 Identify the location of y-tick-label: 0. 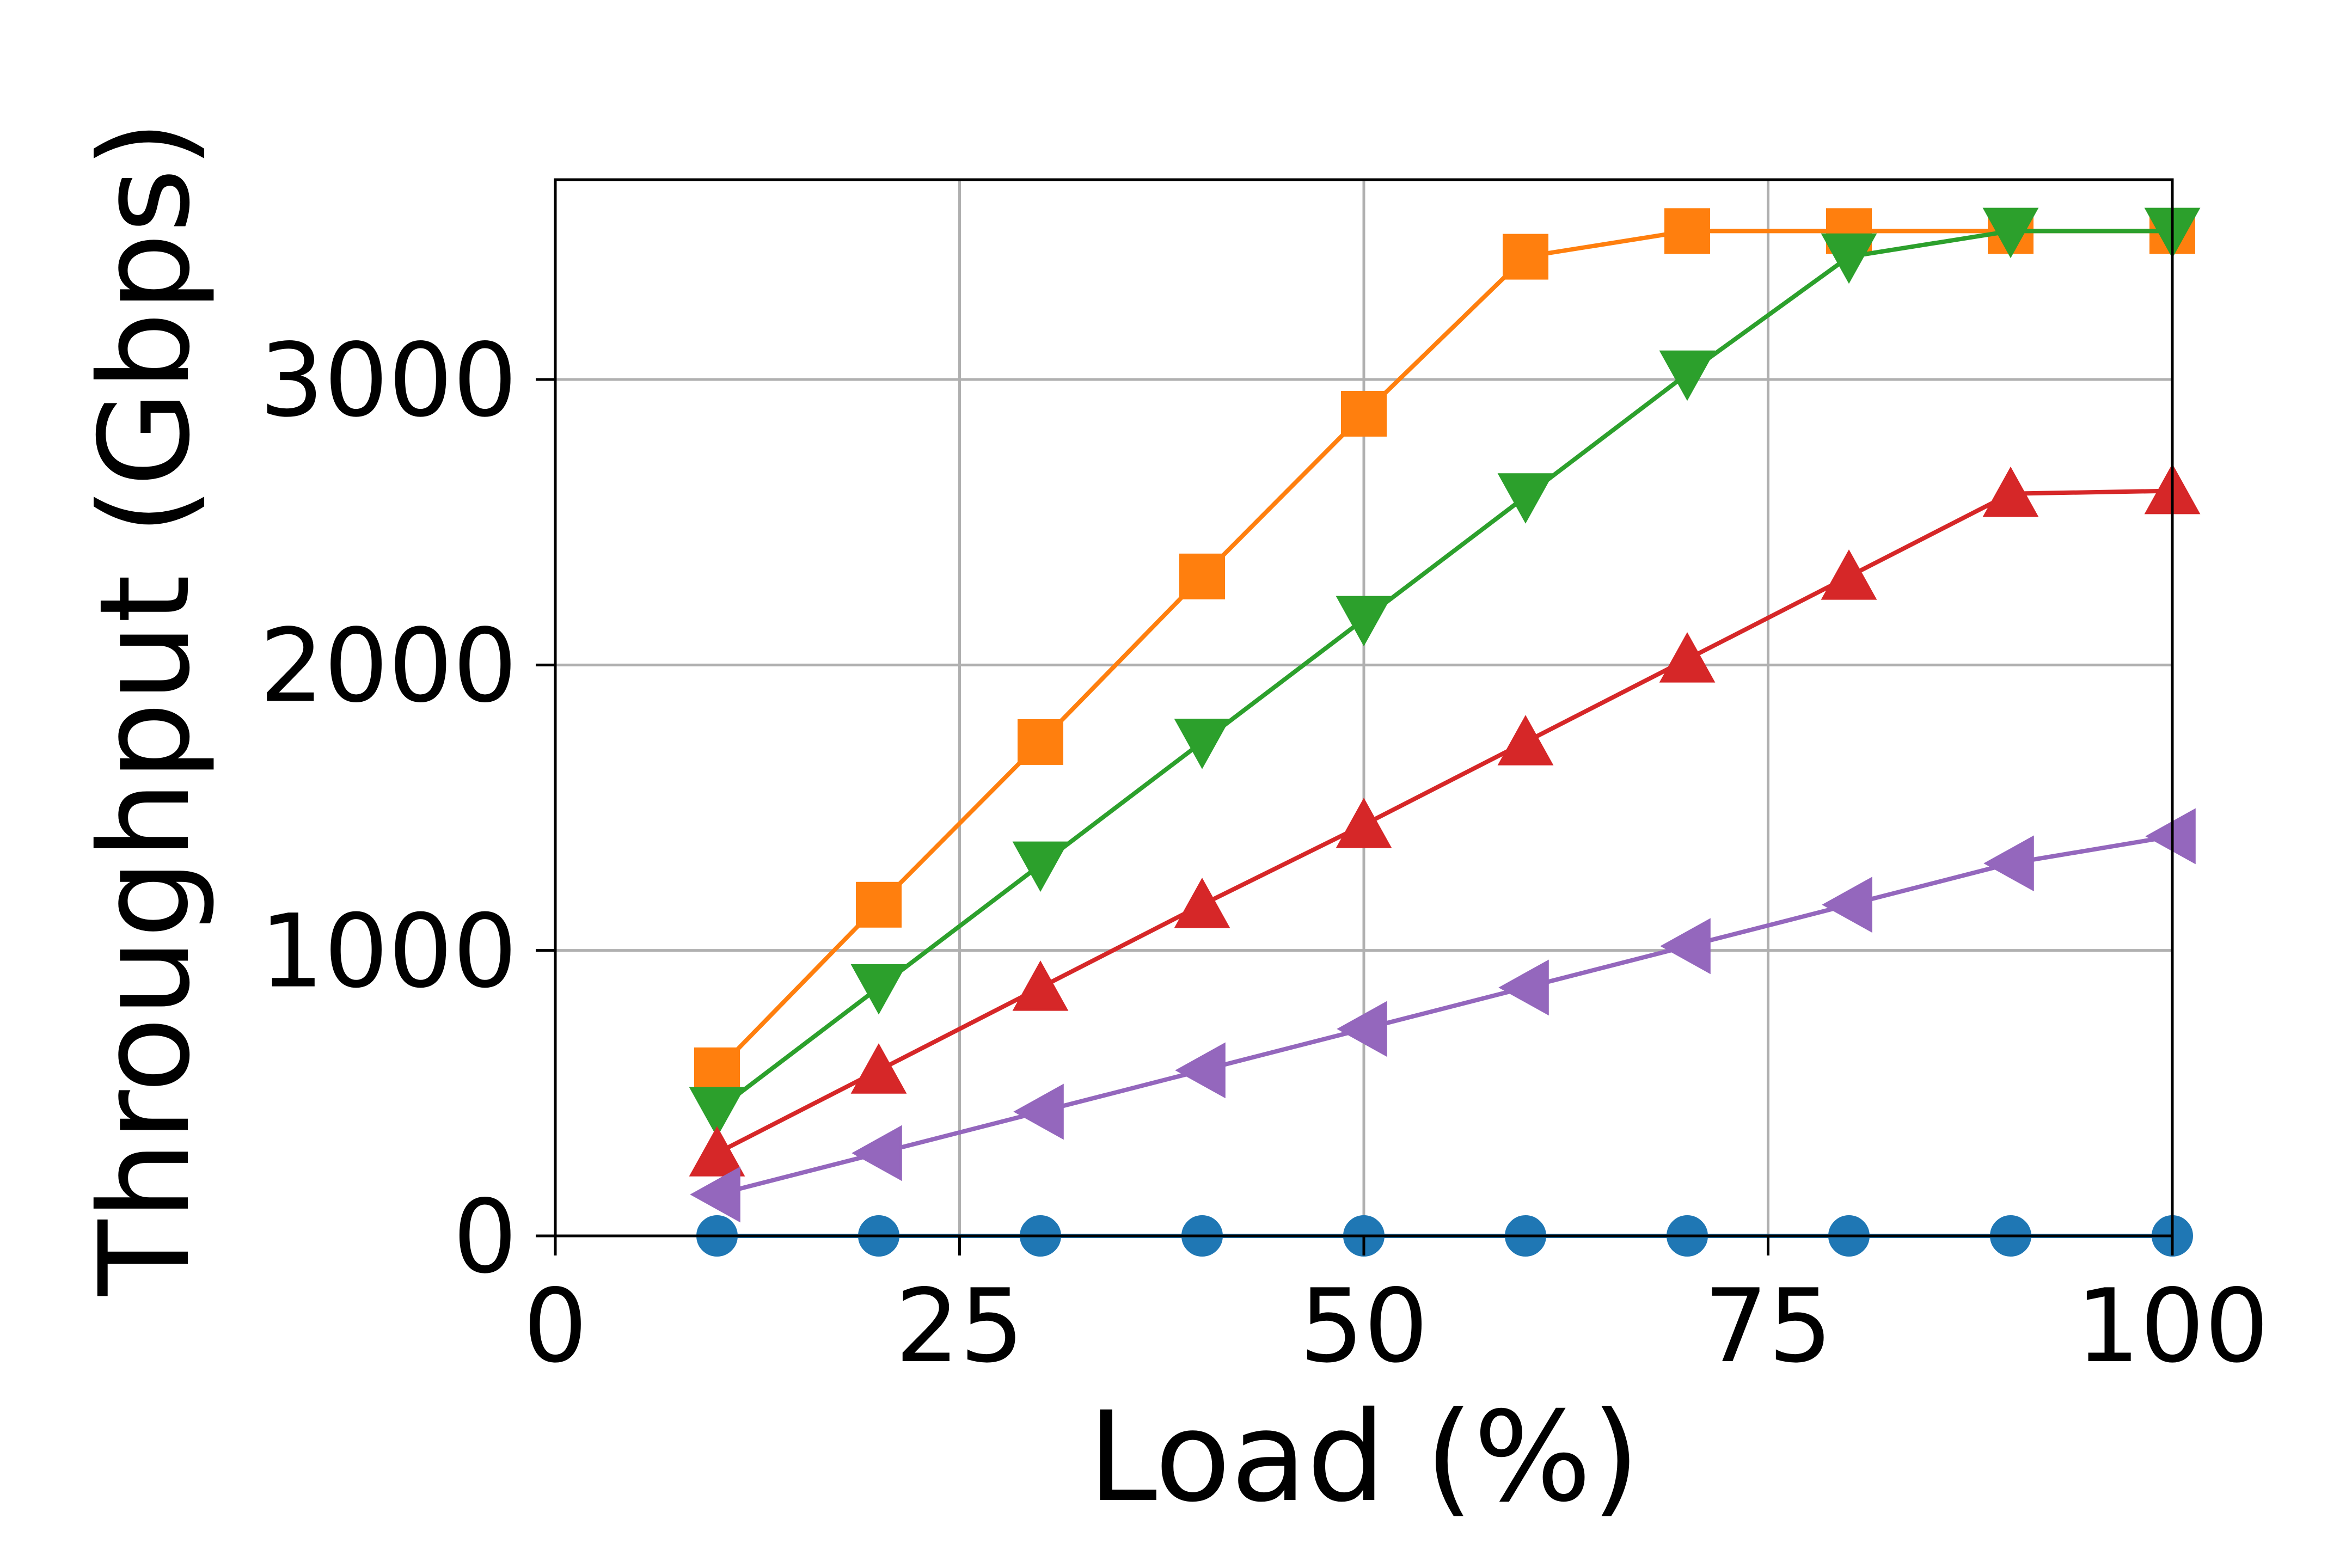
(485, 1237).